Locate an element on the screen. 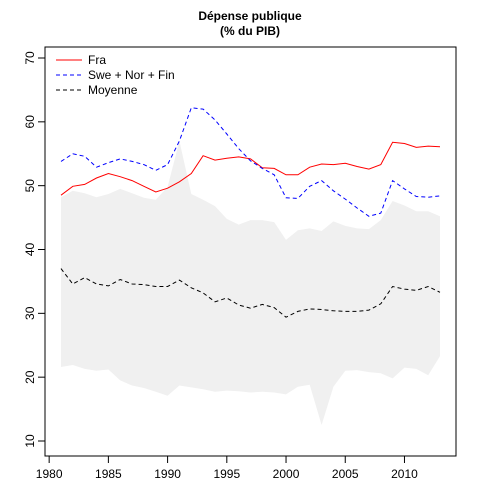 The width and height of the screenshot is (500, 499). x-tick-label: 2005 is located at coordinates (345, 474).